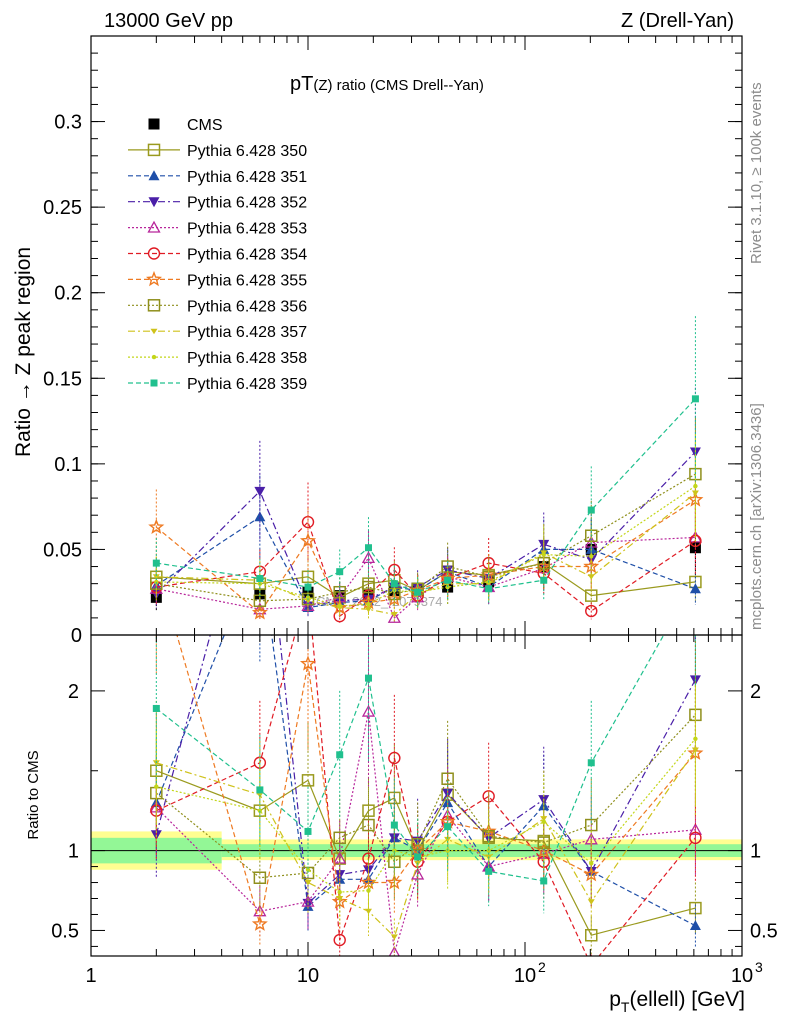  Describe the element at coordinates (308, 976) in the screenshot. I see `xtick-label-1: 10` at that location.